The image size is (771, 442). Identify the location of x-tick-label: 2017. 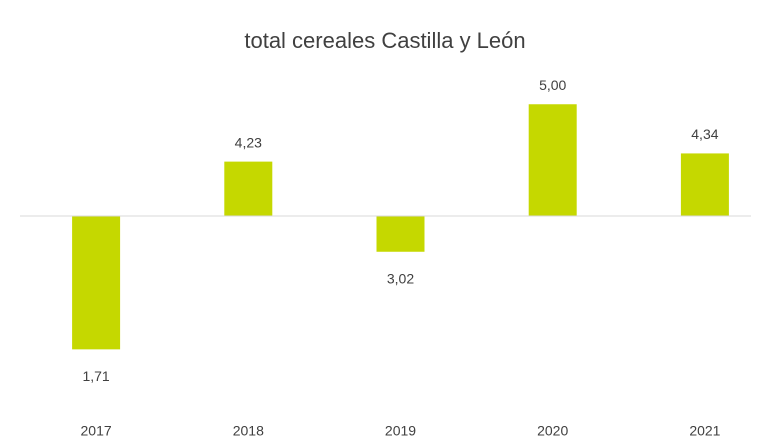
(96, 431).